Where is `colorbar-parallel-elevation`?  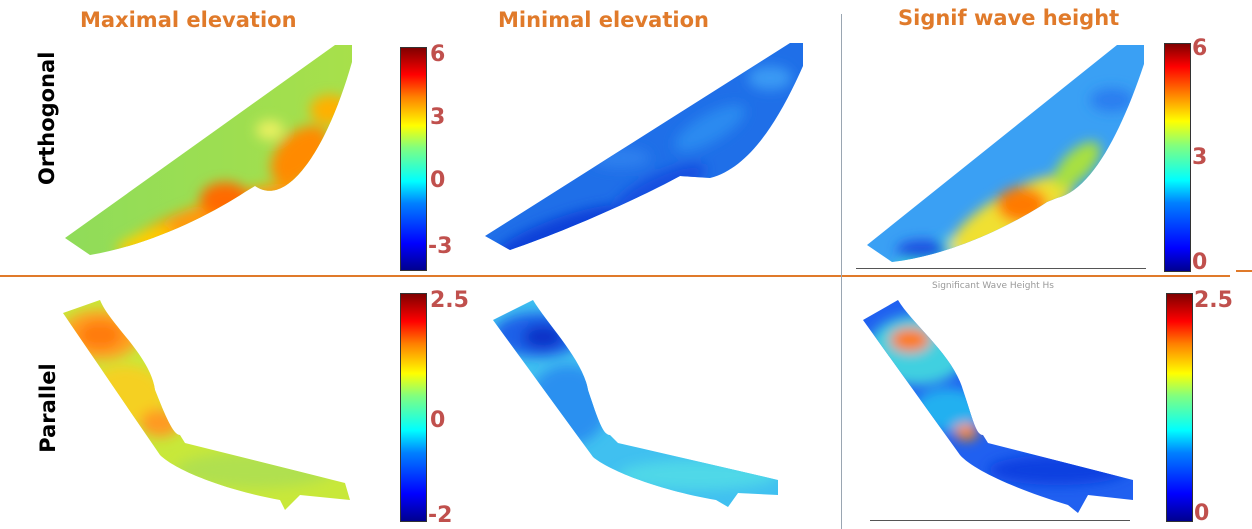
colorbar-parallel-elevation is located at coordinates (413, 407).